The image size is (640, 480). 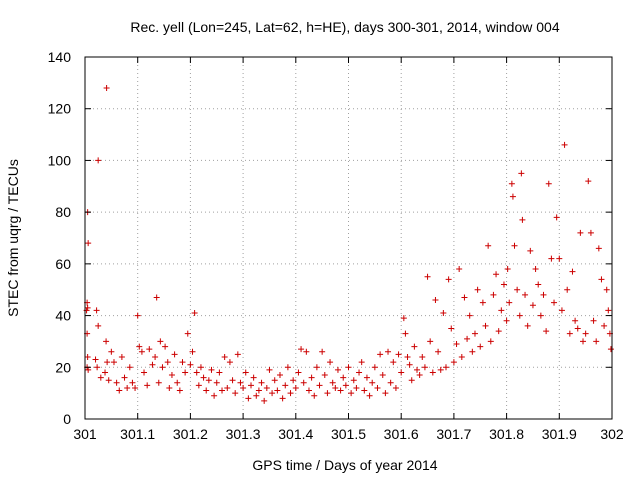 I want to click on x-tick-label: 301, so click(x=85, y=434).